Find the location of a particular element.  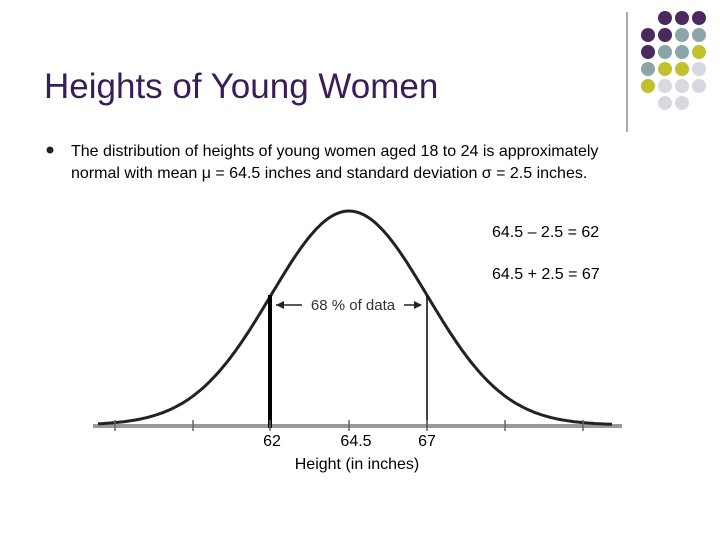

dot-grid is located at coordinates (673, 60).